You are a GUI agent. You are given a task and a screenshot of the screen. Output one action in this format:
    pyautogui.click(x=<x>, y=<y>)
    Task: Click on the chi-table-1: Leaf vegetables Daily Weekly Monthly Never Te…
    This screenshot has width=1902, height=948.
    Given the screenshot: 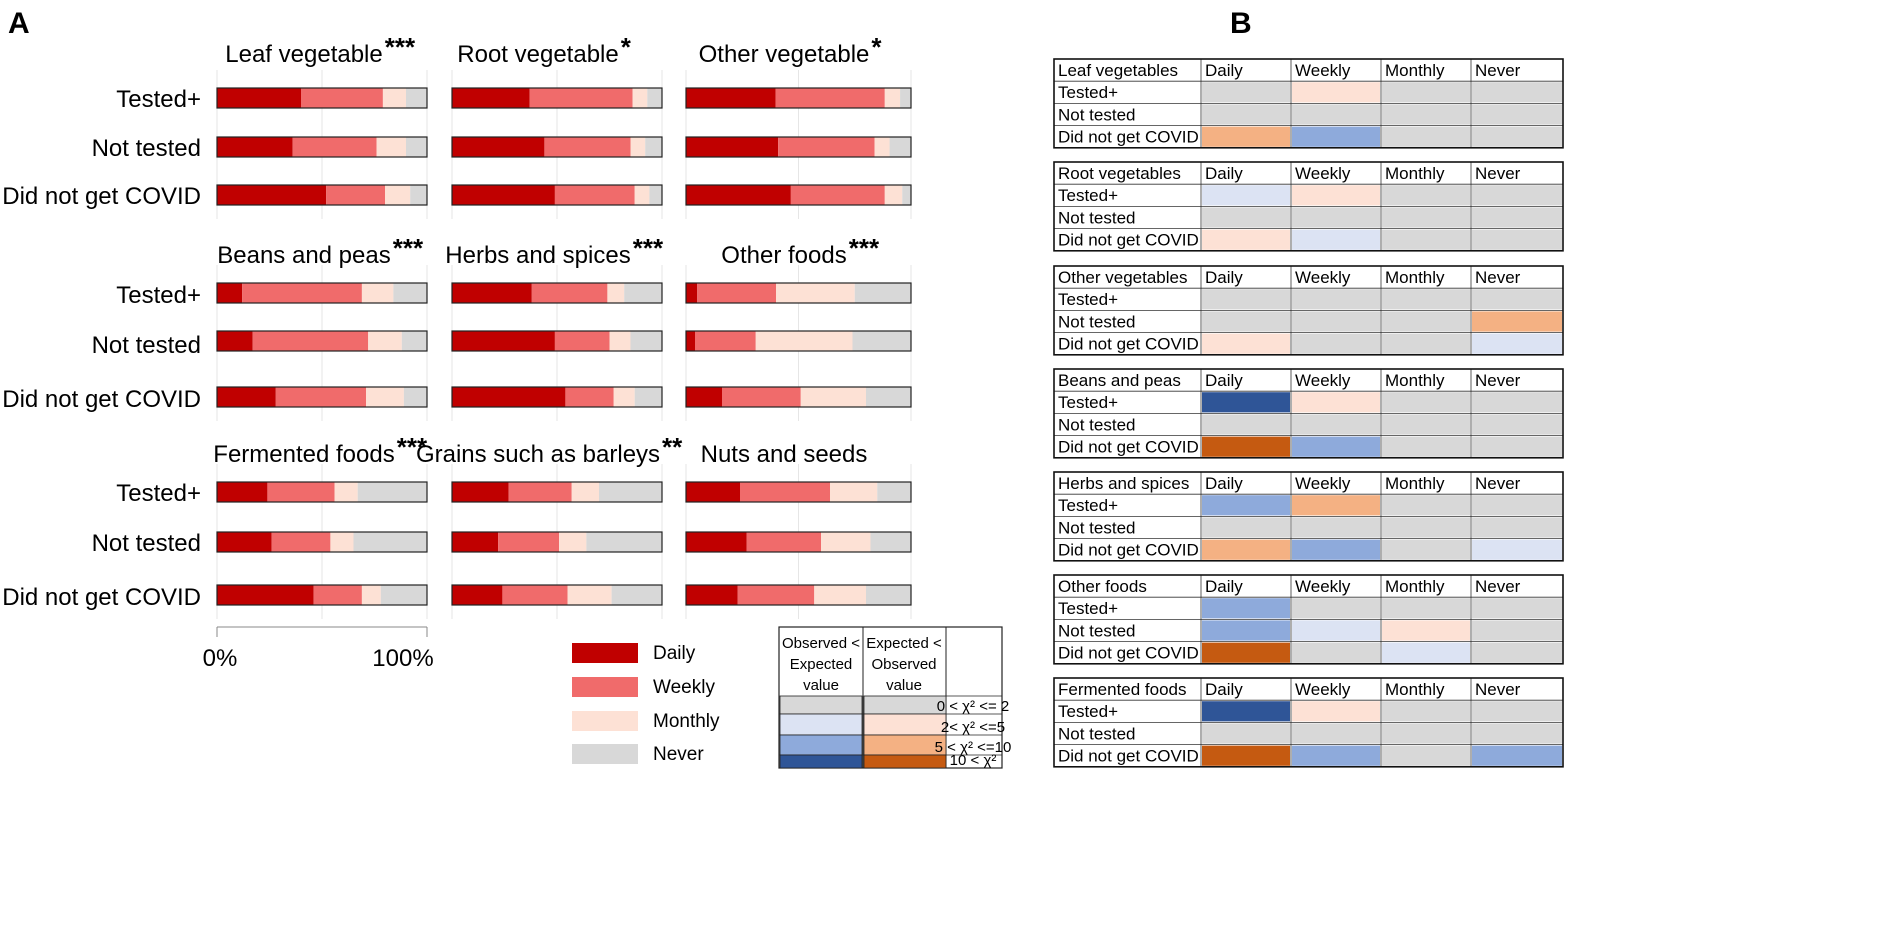 What is the action you would take?
    pyautogui.click(x=1308, y=103)
    